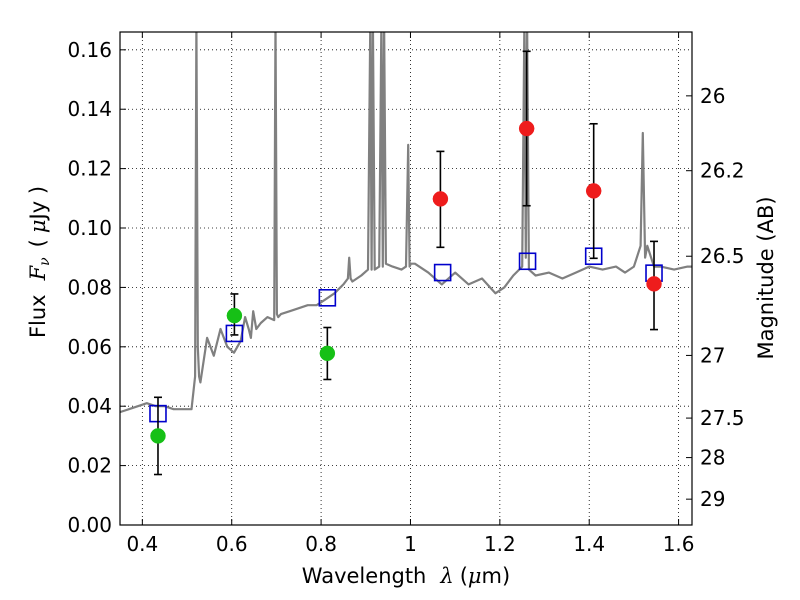 The height and width of the screenshot is (600, 800). What do you see at coordinates (89, 525) in the screenshot?
I see `y-tick-label: 0.00` at bounding box center [89, 525].